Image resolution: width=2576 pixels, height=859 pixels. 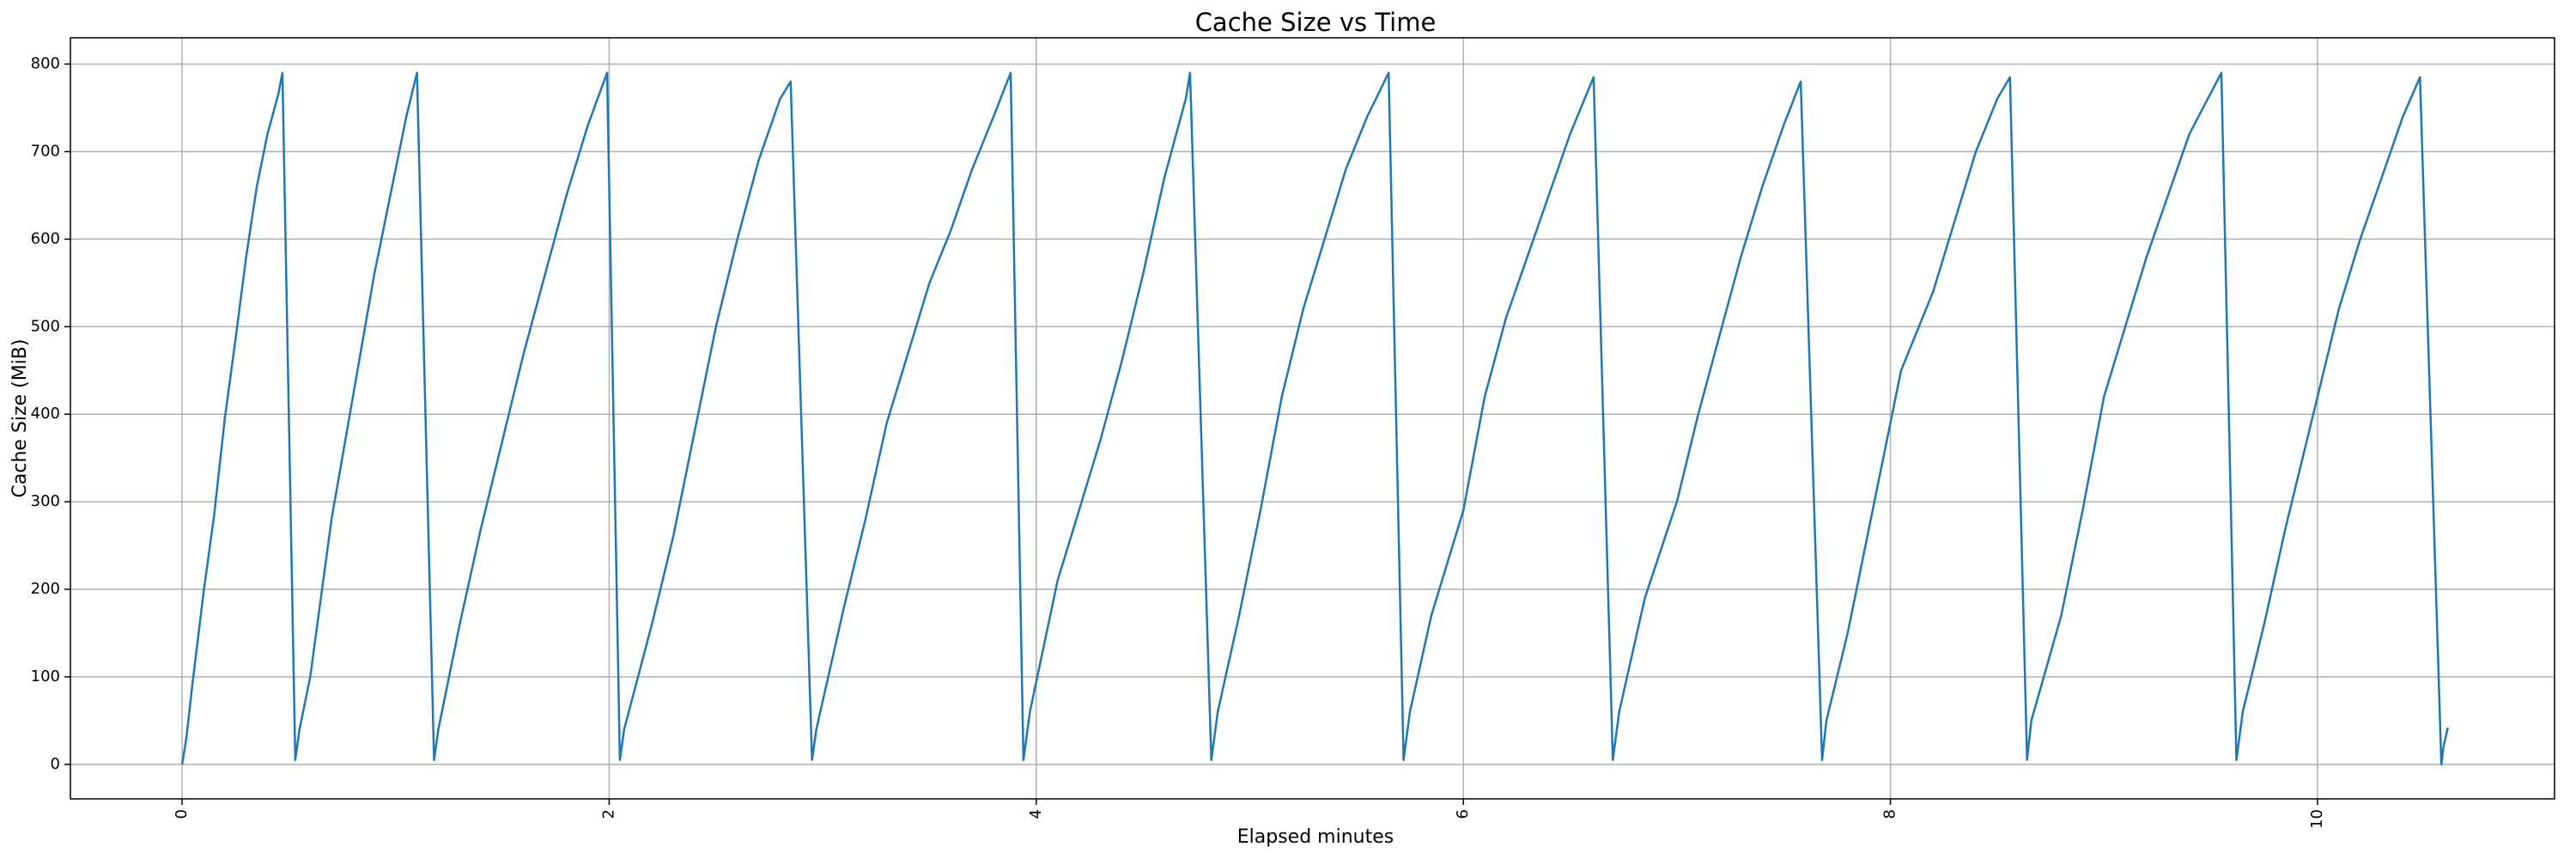 I want to click on y-tick-label: 400, so click(x=45, y=414).